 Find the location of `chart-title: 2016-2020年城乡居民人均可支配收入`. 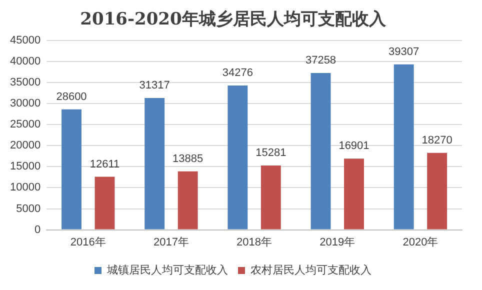

chart-title: 2016-2020年城乡居民人均可支配收入 is located at coordinates (233, 20).